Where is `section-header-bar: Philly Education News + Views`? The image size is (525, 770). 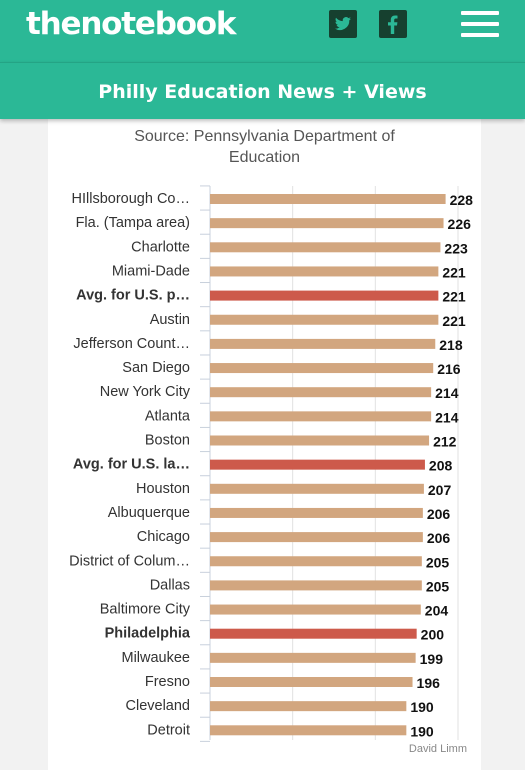 section-header-bar: Philly Education News + Views is located at coordinates (262, 90).